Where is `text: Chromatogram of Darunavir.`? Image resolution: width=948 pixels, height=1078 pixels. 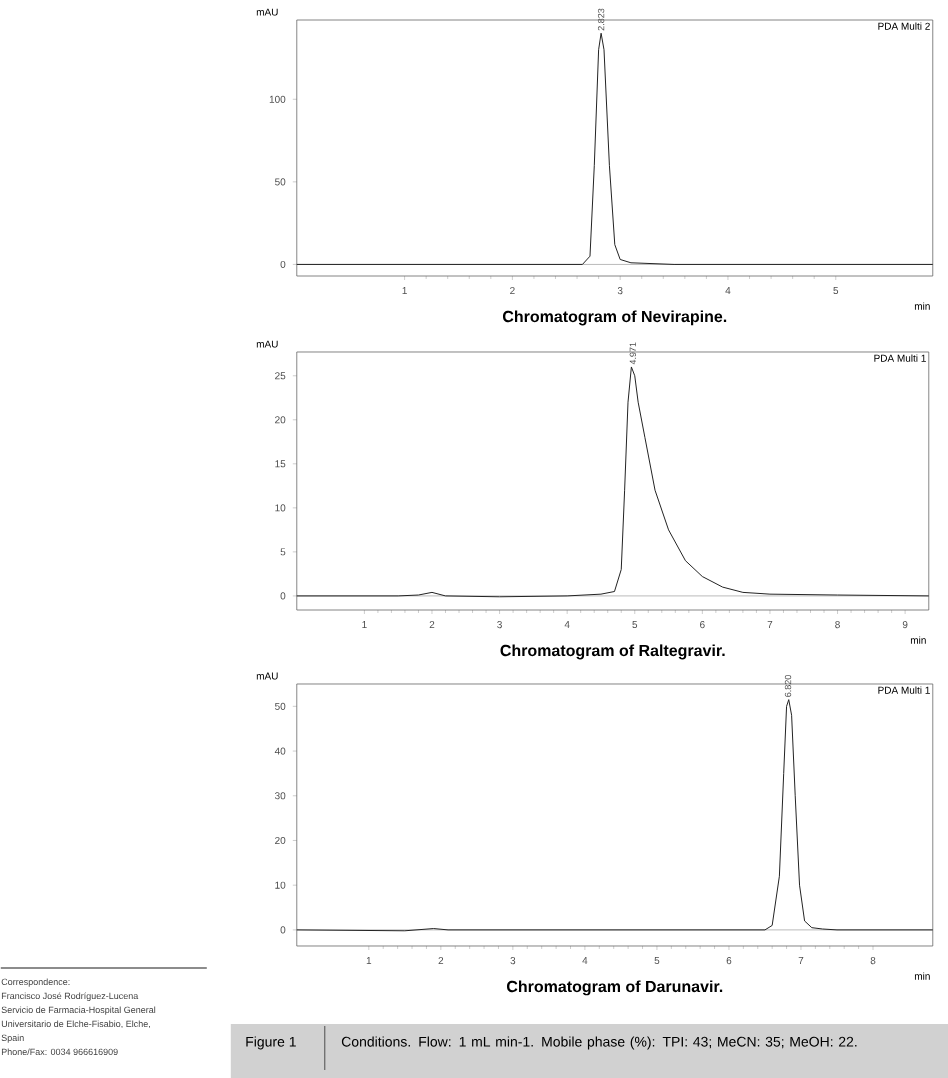
text: Chromatogram of Darunavir. is located at coordinates (614, 988).